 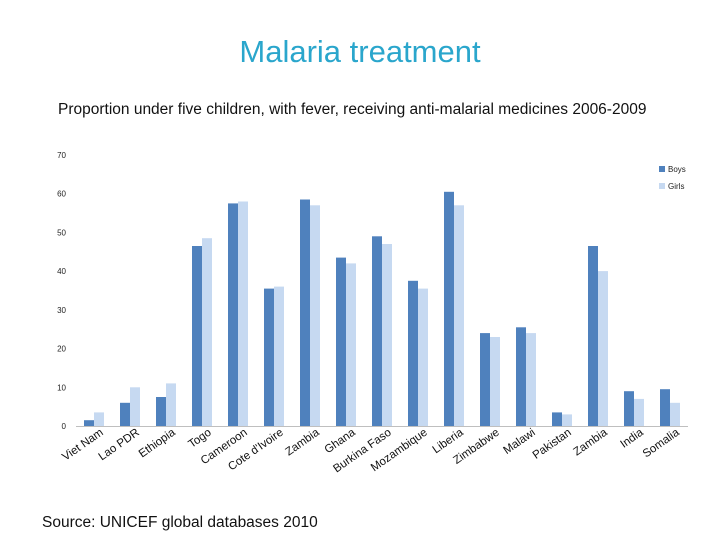 What do you see at coordinates (199, 439) in the screenshot?
I see `x-category-label: Togo` at bounding box center [199, 439].